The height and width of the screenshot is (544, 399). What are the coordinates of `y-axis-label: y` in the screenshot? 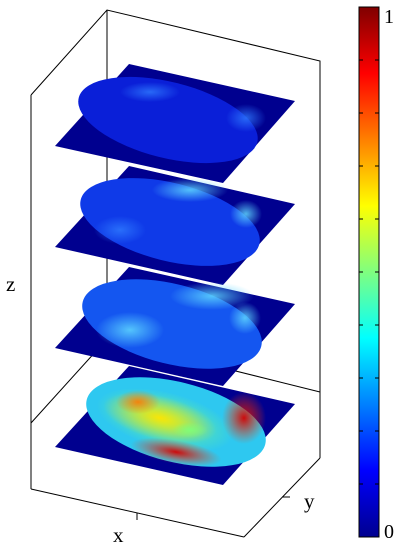 It's located at (309, 501).